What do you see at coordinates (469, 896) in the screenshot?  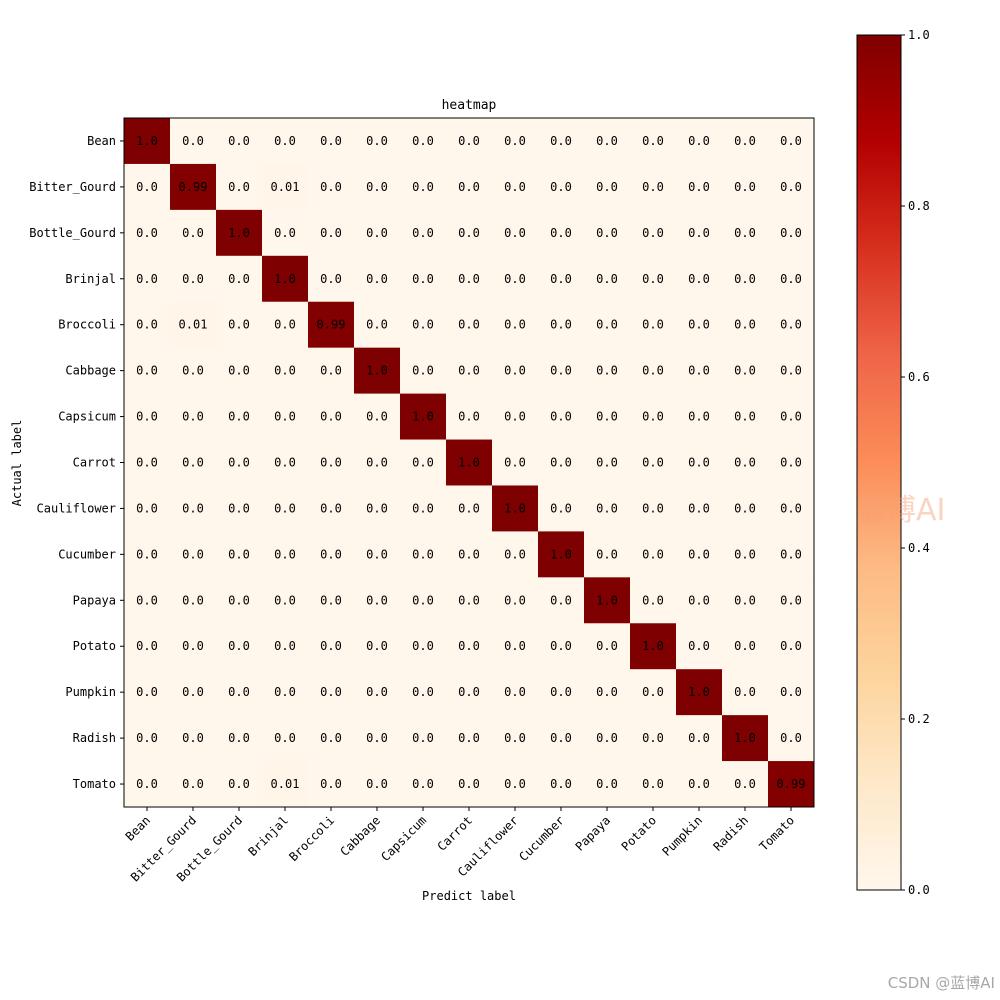 I see `x-axis-title: Predict label` at bounding box center [469, 896].